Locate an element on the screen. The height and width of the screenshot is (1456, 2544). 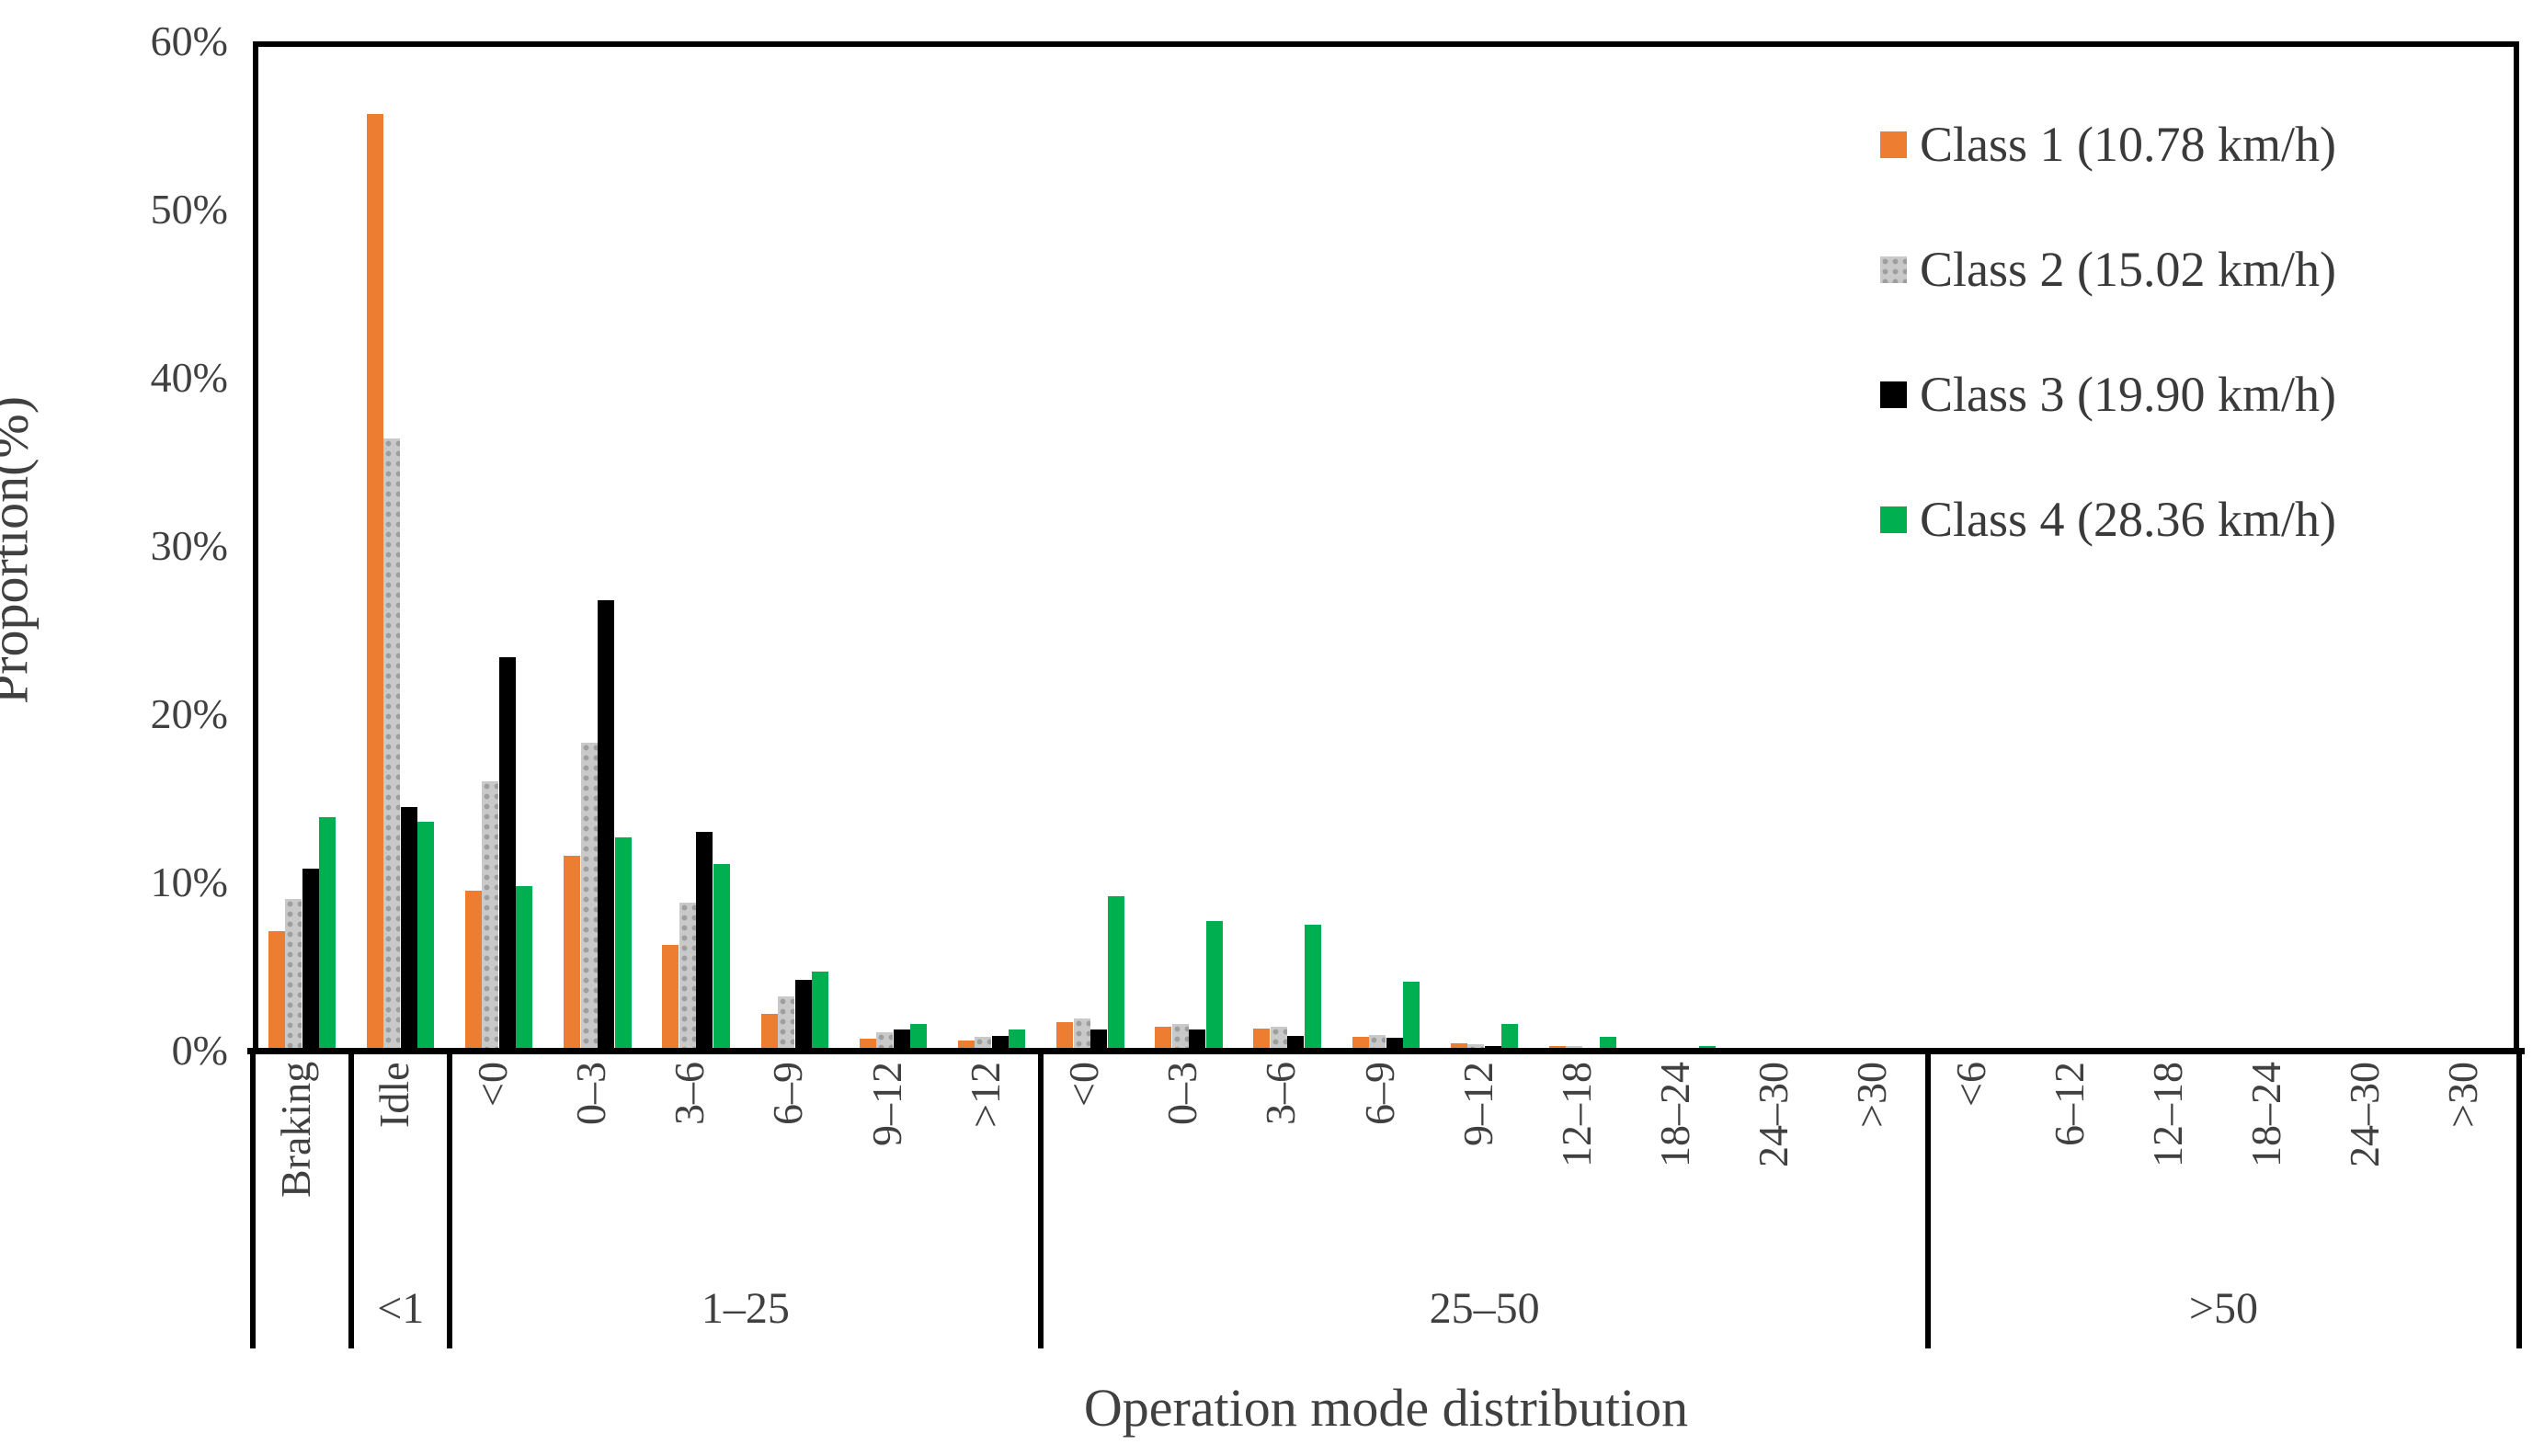
bar-series1-Idle is located at coordinates (374, 582).